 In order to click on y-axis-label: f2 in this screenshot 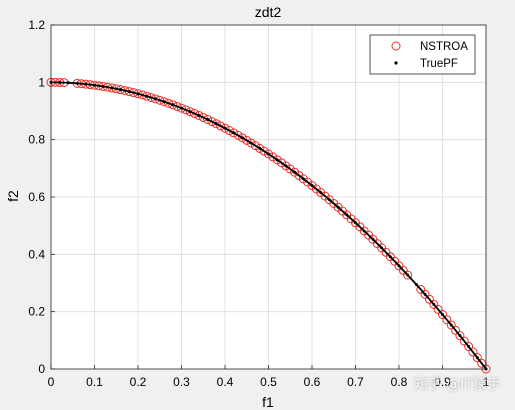, I will do `click(13, 196)`.